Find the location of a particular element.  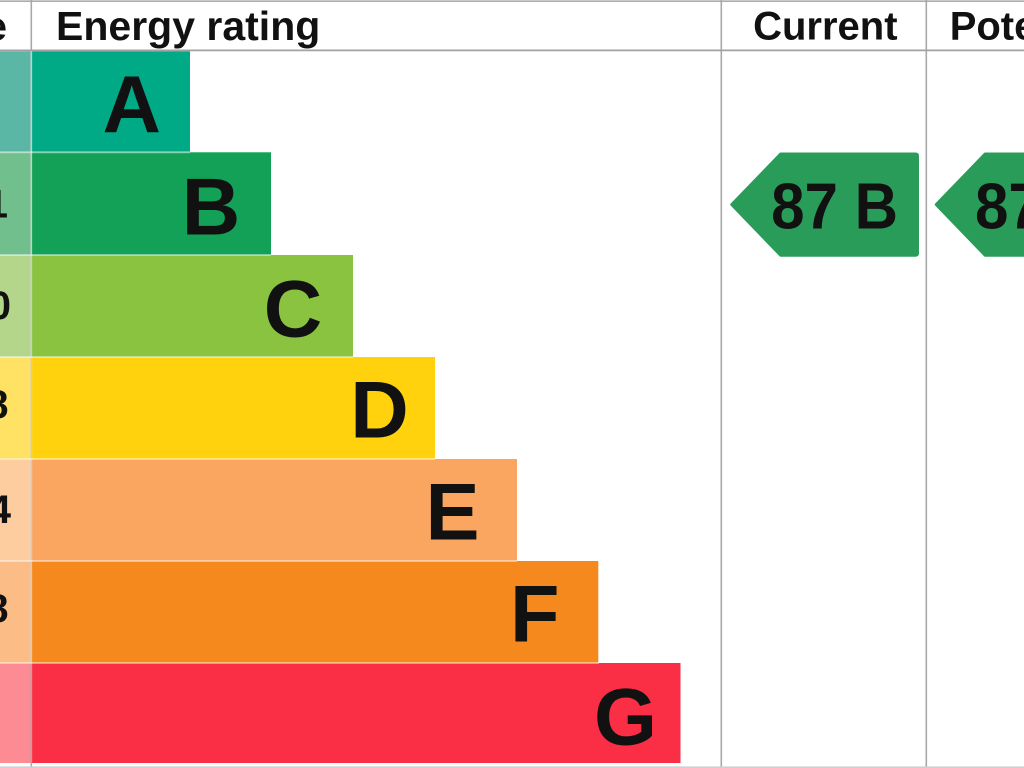

svg-text: Score is located at coordinates (3, 27).